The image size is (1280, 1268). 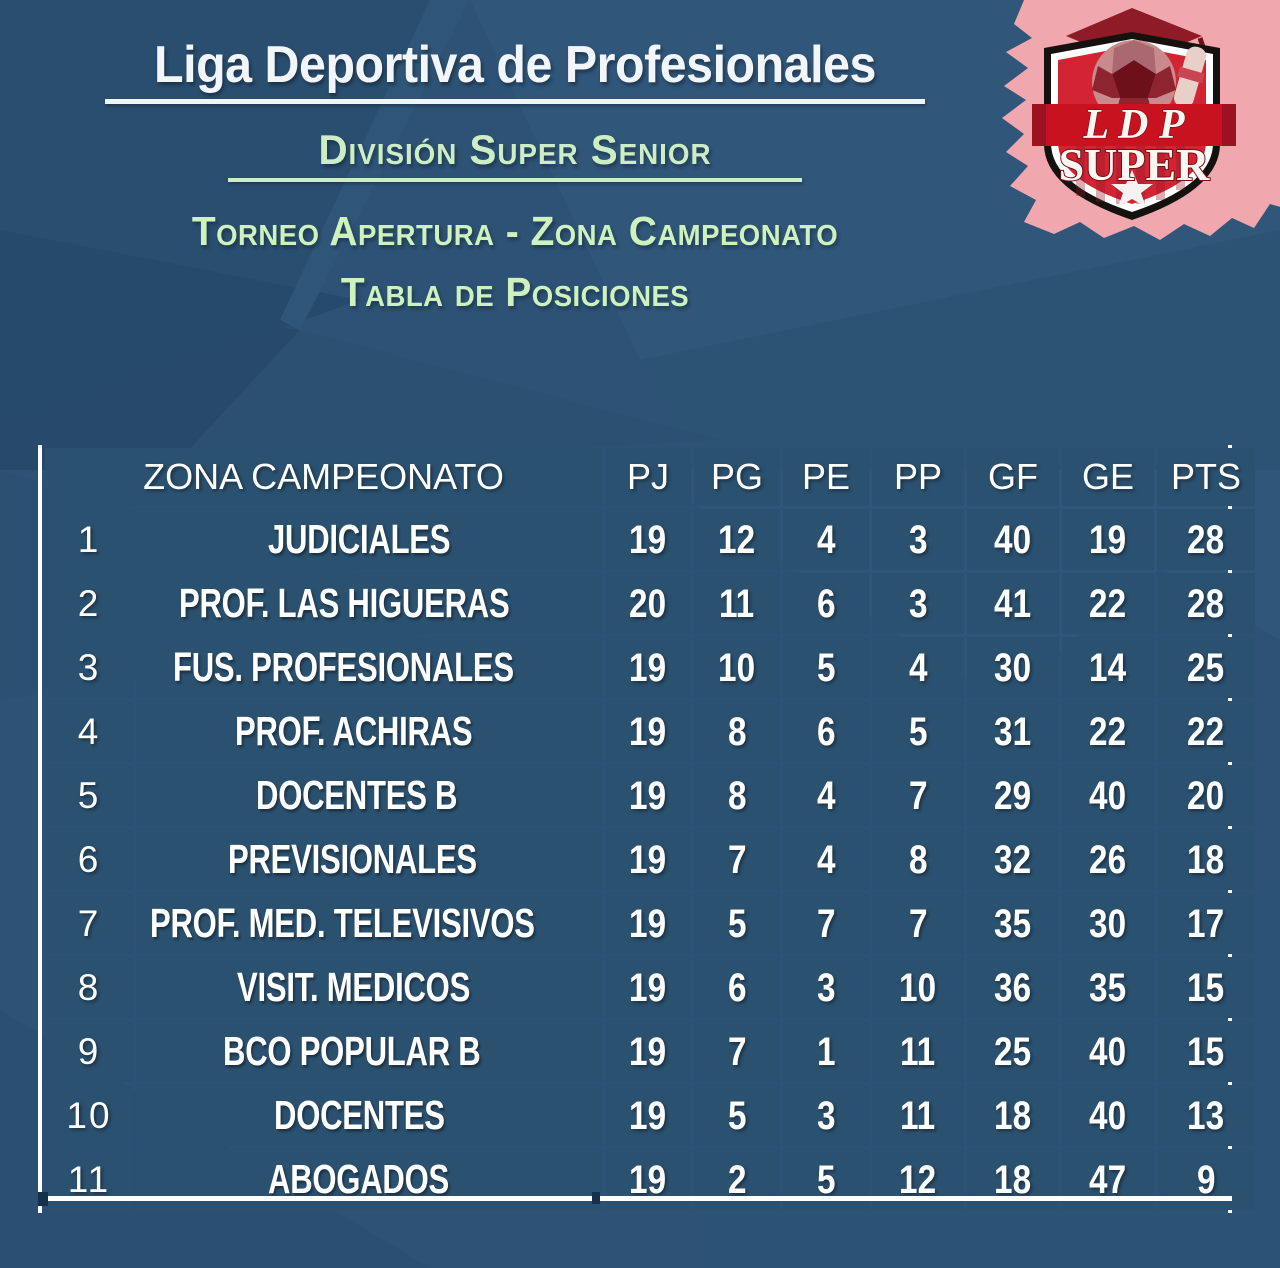 What do you see at coordinates (1108, 539) in the screenshot?
I see `ge-cell: 19` at bounding box center [1108, 539].